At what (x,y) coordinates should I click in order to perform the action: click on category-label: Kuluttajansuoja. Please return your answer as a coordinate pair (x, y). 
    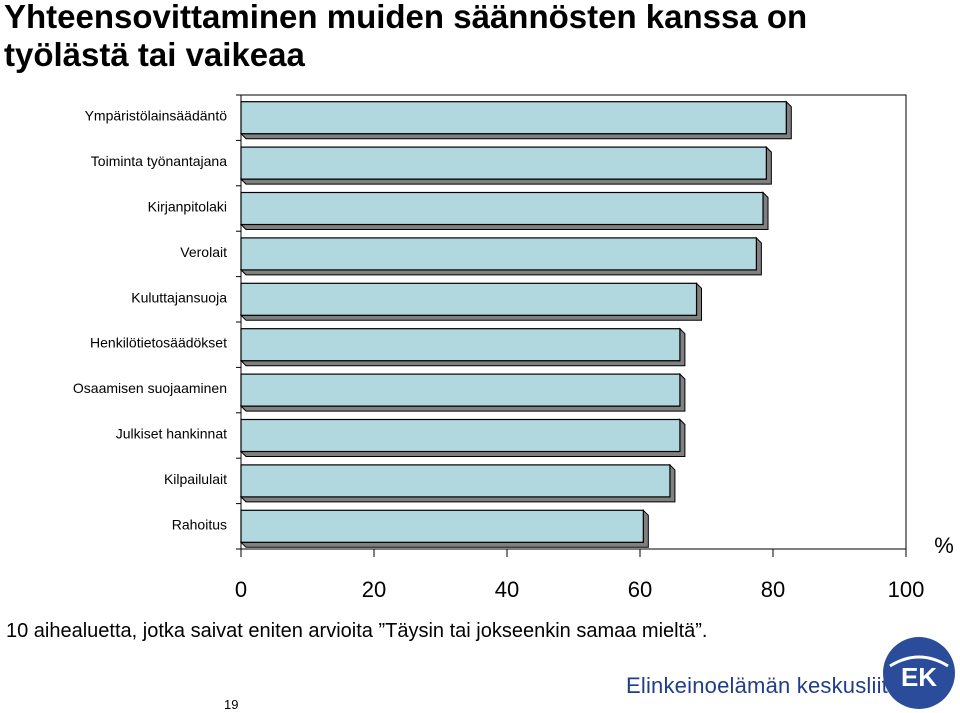
    Looking at the image, I should click on (179, 297).